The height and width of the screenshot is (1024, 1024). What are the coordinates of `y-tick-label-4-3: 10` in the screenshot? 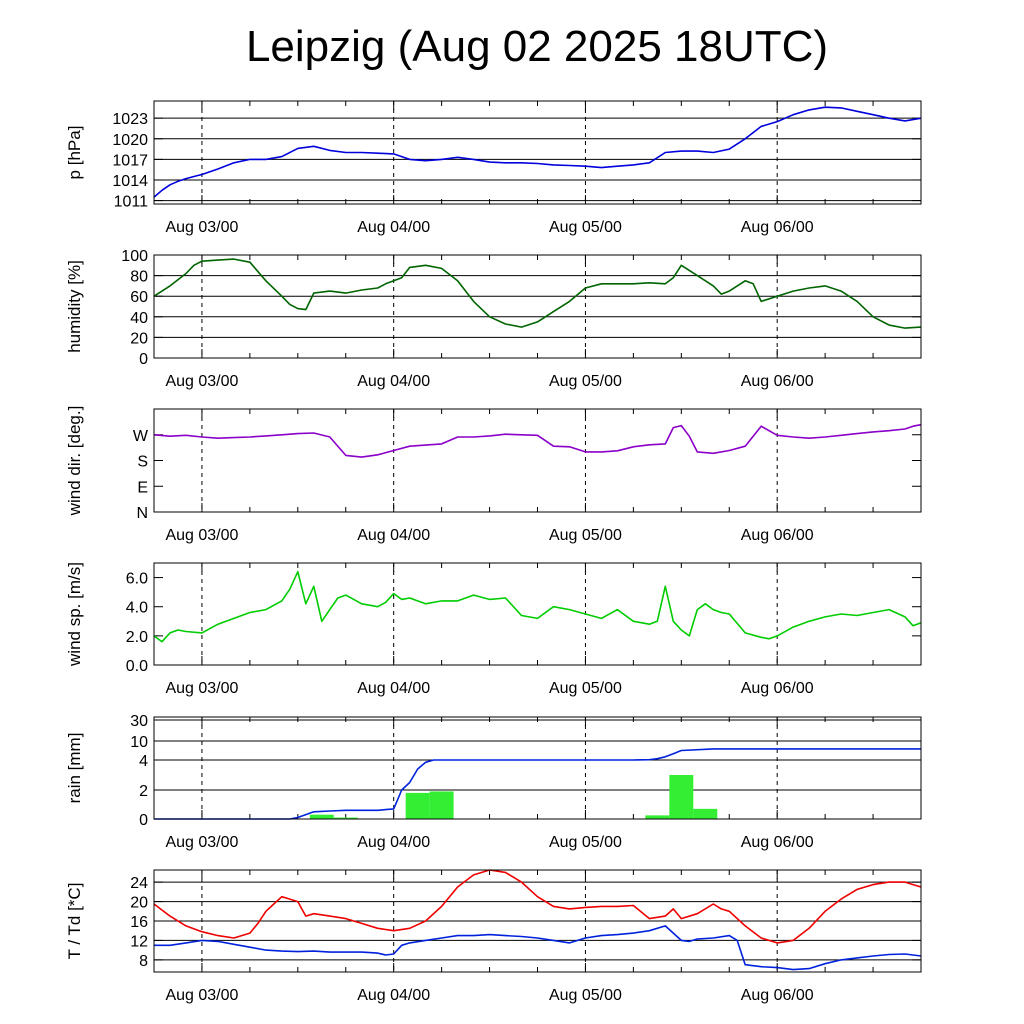 It's located at (139, 742).